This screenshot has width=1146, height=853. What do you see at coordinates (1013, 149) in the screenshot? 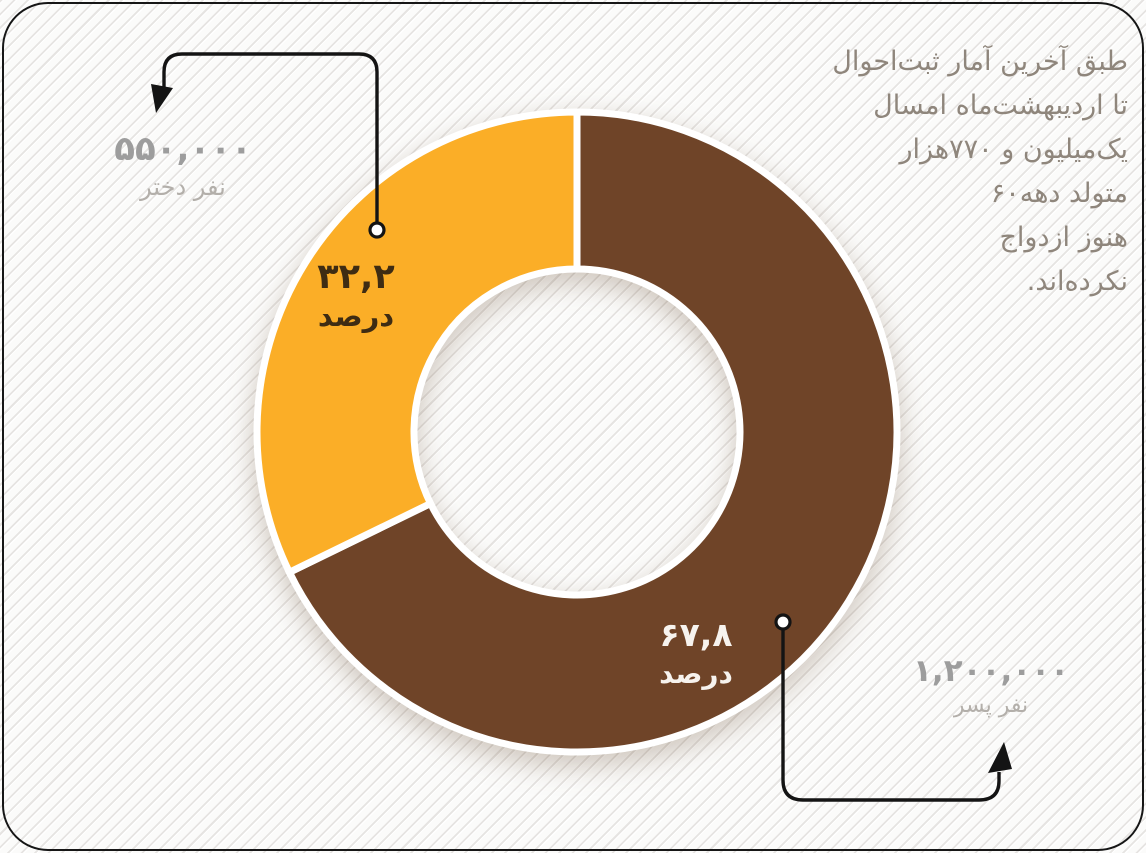
I see `note-line: یک‌میلیون و ۷۷۰هزار` at bounding box center [1013, 149].